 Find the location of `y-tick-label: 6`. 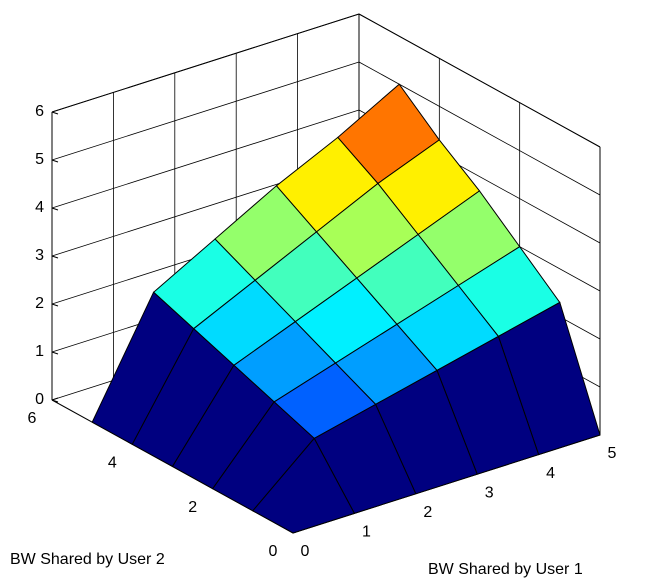

y-tick-label: 6 is located at coordinates (32, 418).